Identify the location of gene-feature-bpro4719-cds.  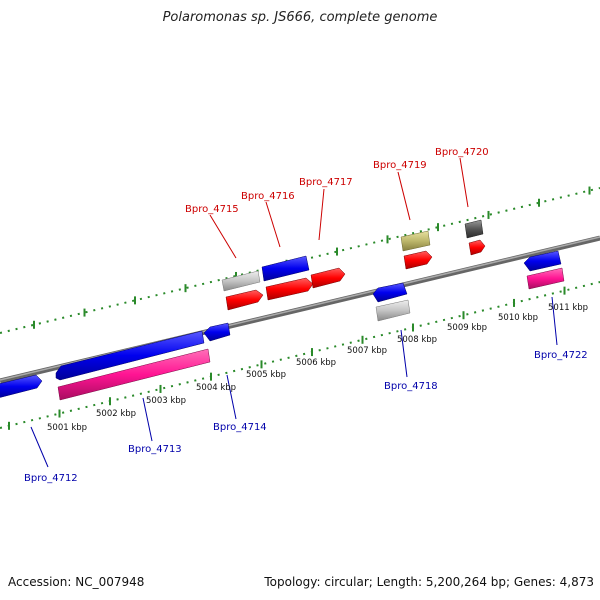
(418, 260).